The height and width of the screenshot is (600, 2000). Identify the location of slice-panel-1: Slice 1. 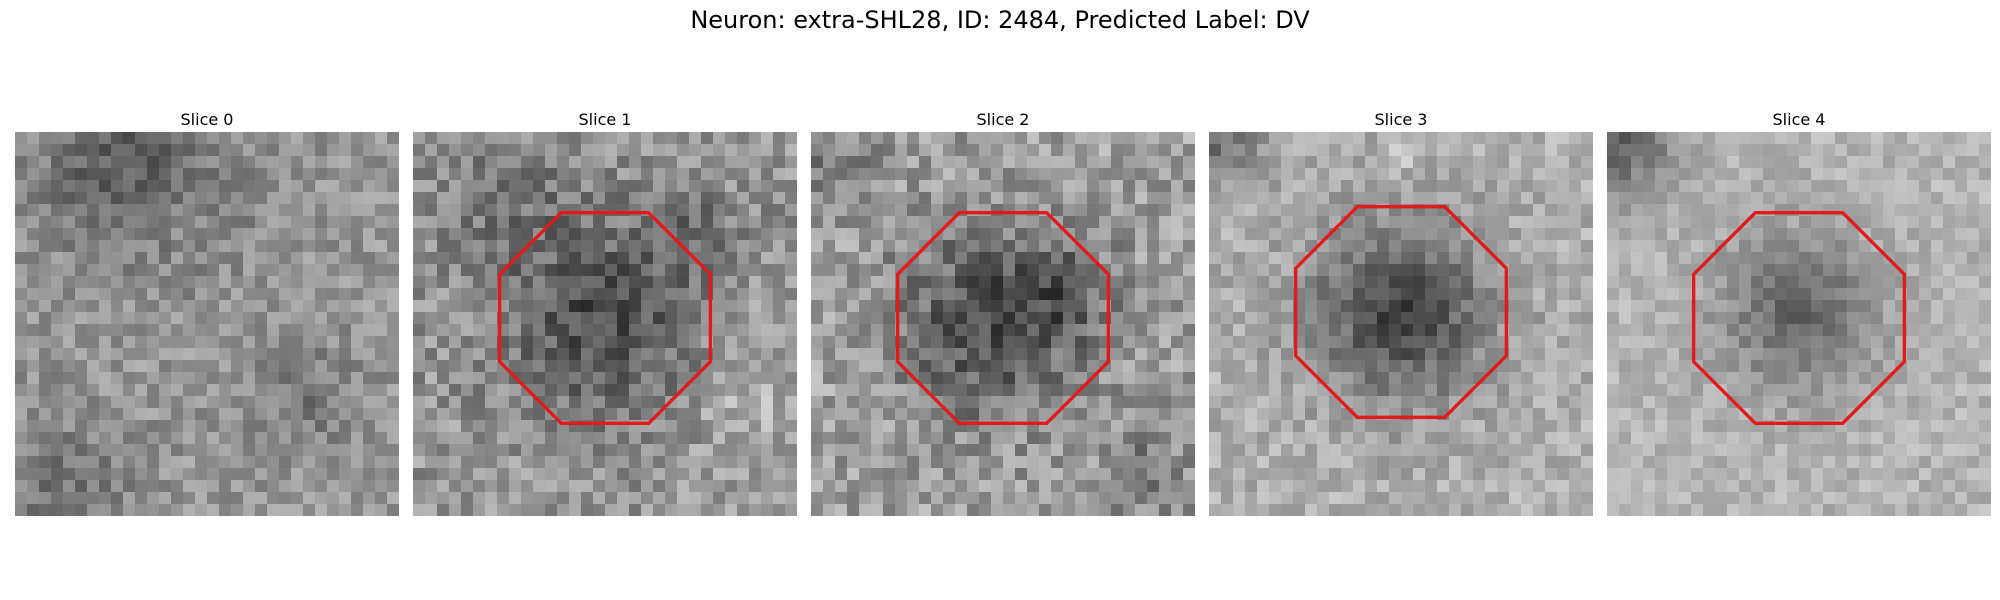
(605, 312).